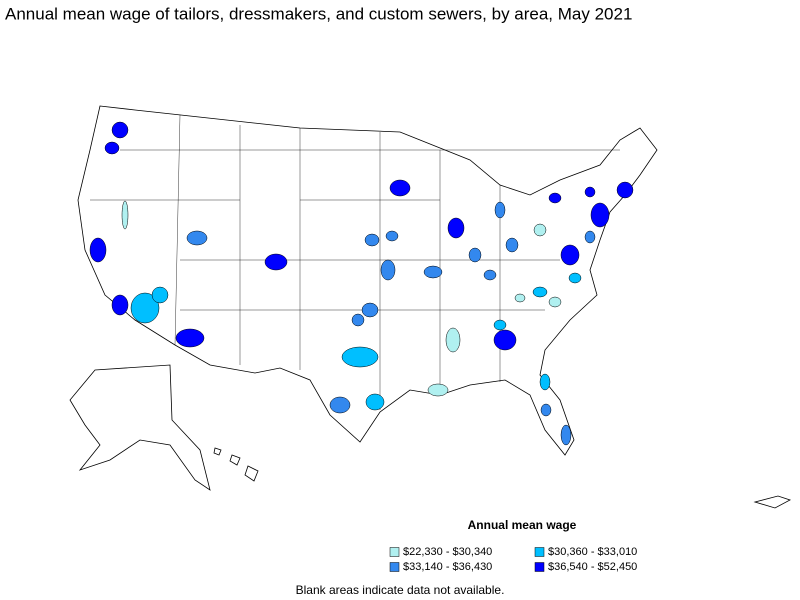 This screenshot has height=600, width=800. Describe the element at coordinates (772, 502) in the screenshot. I see `puerto-rico` at that location.